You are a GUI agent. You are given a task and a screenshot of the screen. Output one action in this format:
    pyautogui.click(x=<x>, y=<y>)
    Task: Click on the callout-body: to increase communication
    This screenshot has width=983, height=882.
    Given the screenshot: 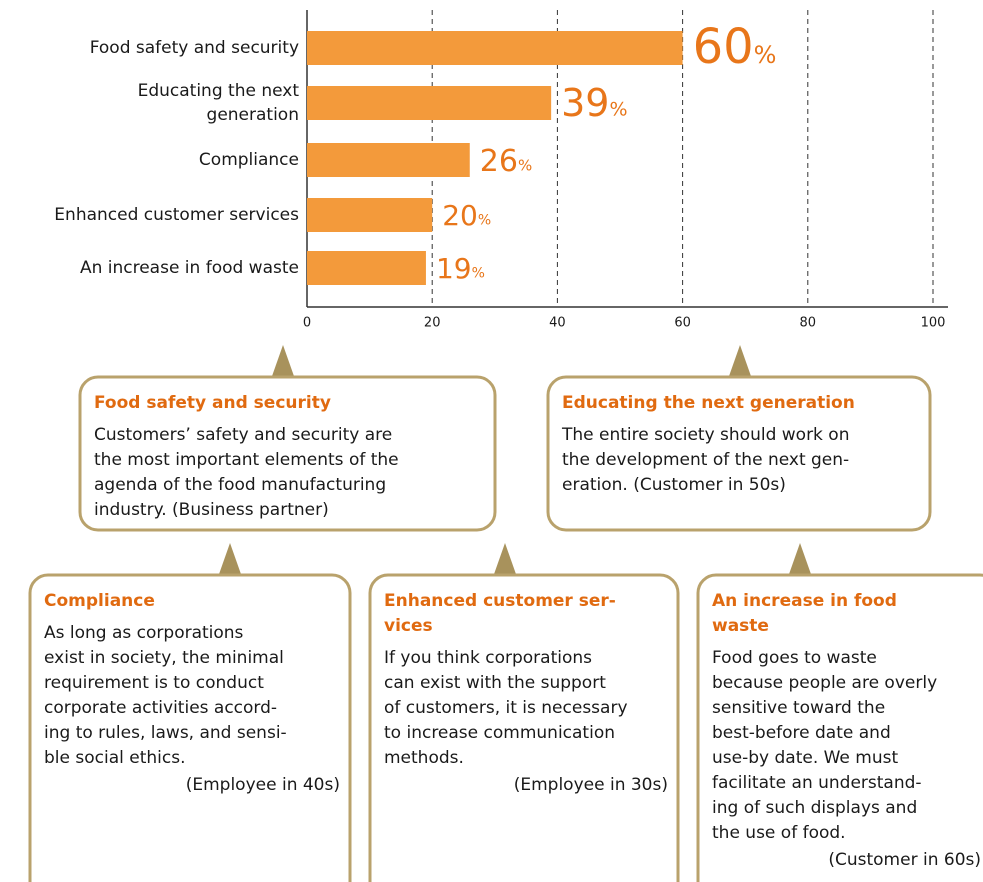 What is the action you would take?
    pyautogui.click(x=499, y=733)
    